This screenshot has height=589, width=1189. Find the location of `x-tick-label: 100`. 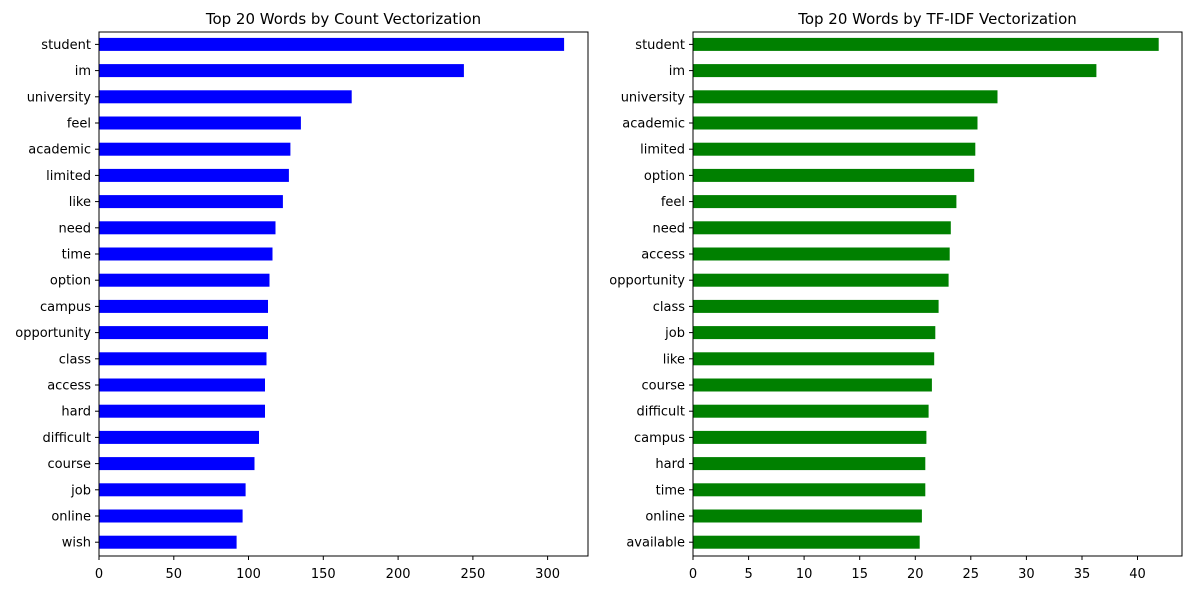

x-tick-label: 100 is located at coordinates (248, 574).